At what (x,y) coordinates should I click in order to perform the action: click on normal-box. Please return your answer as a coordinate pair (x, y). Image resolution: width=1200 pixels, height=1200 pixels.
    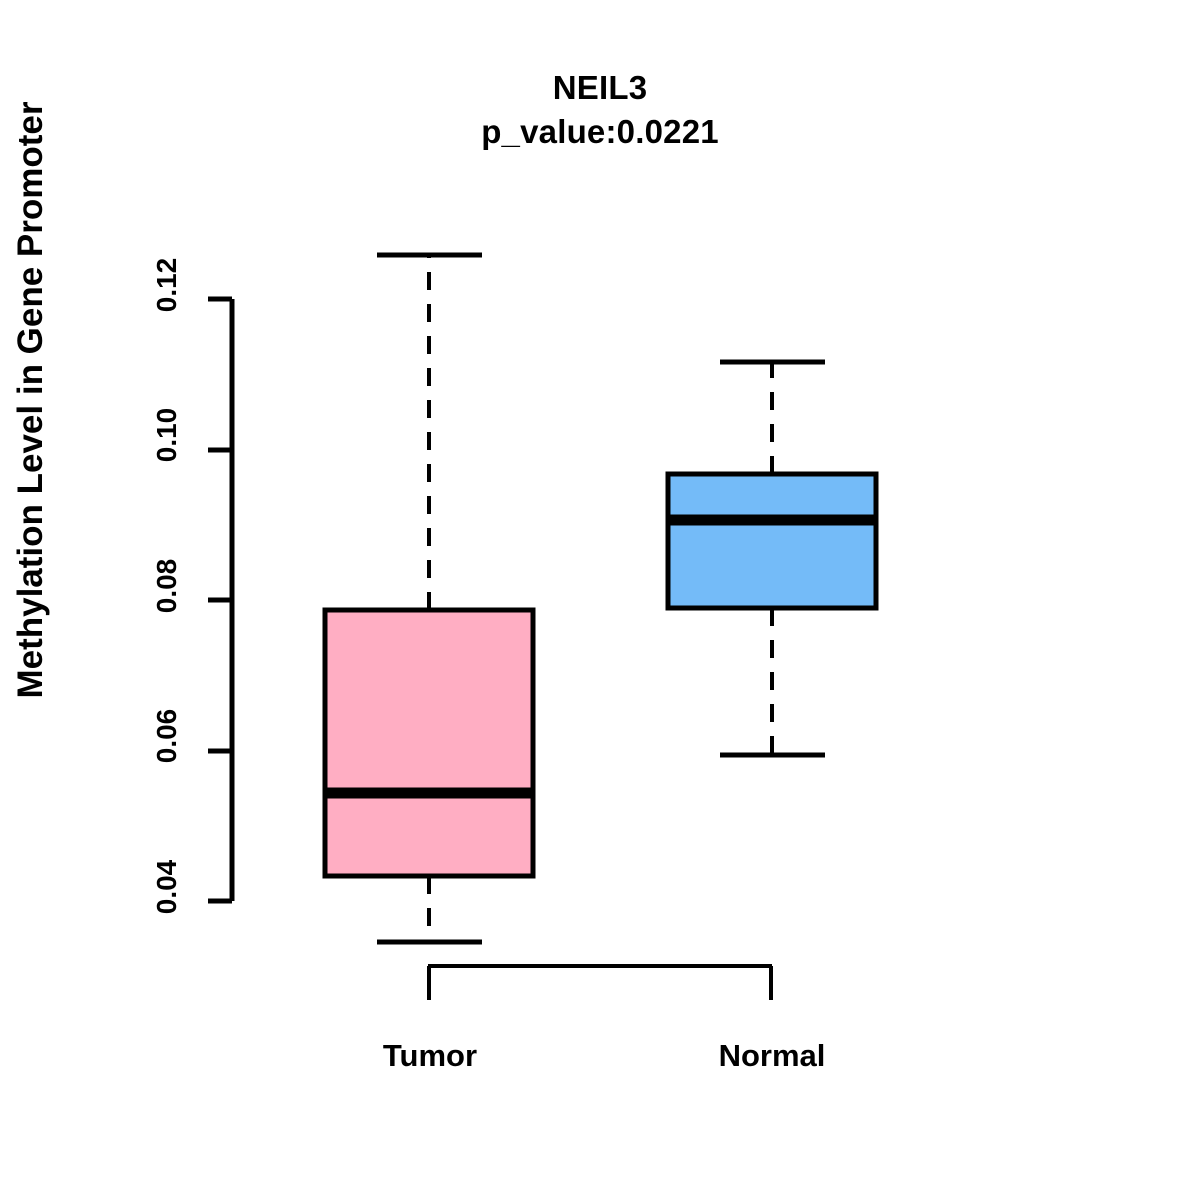
    Looking at the image, I should click on (772, 541).